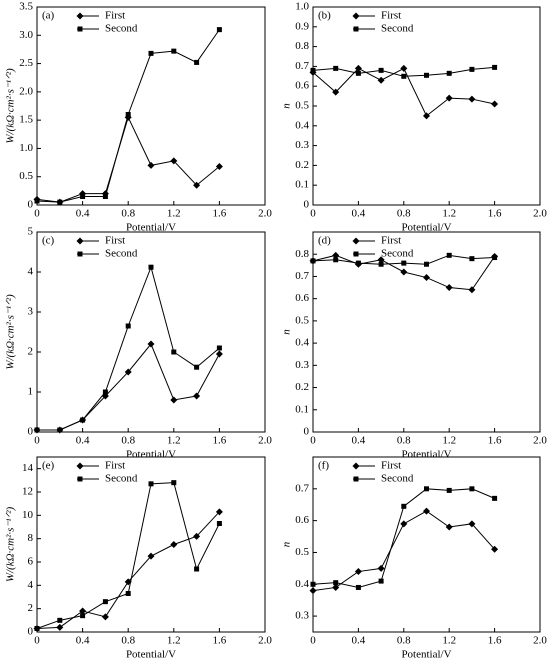 This screenshot has height=671, width=550. I want to click on panel-label: (f), so click(323, 466).